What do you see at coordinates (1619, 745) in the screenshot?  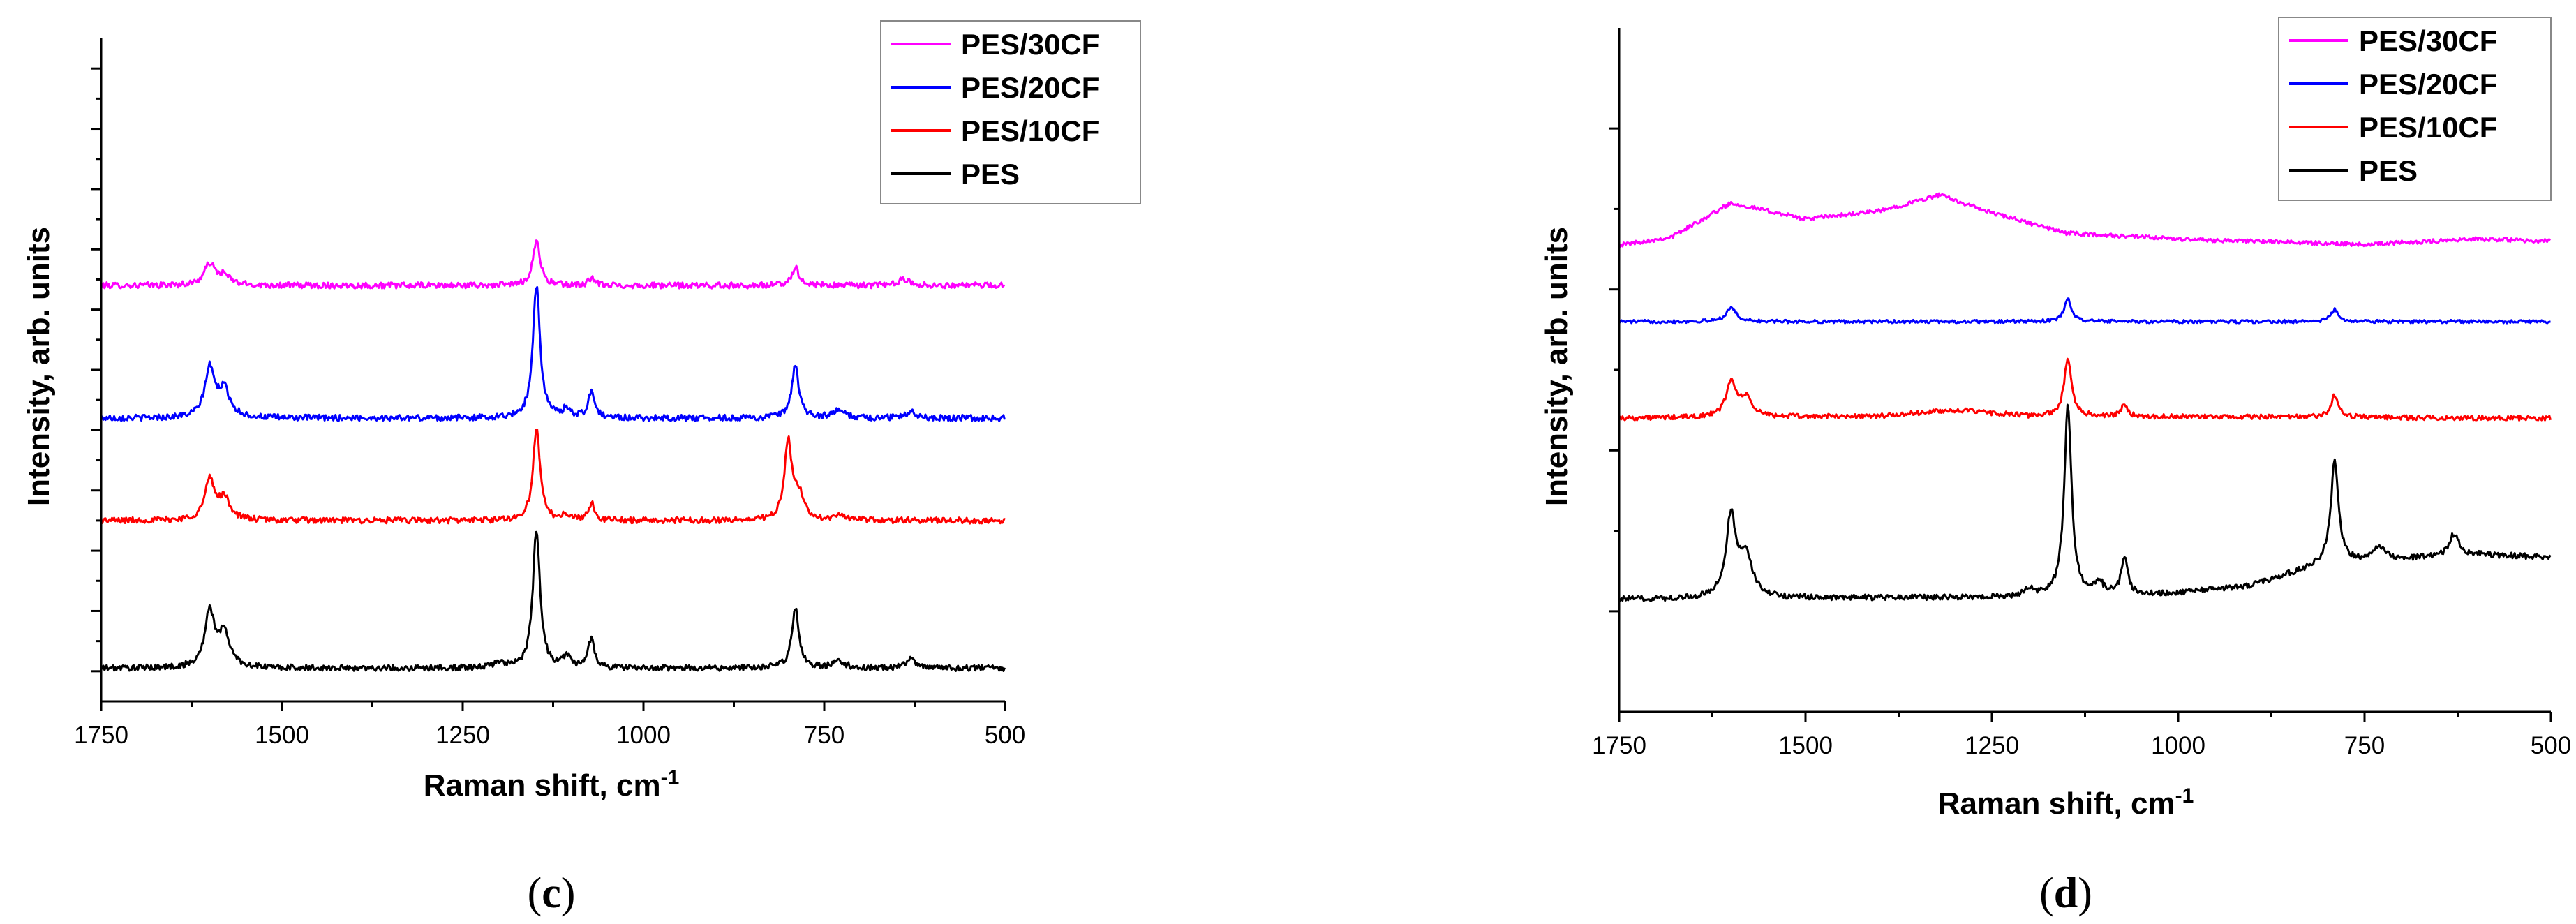 I see `x-tick-label-d: 1750` at bounding box center [1619, 745].